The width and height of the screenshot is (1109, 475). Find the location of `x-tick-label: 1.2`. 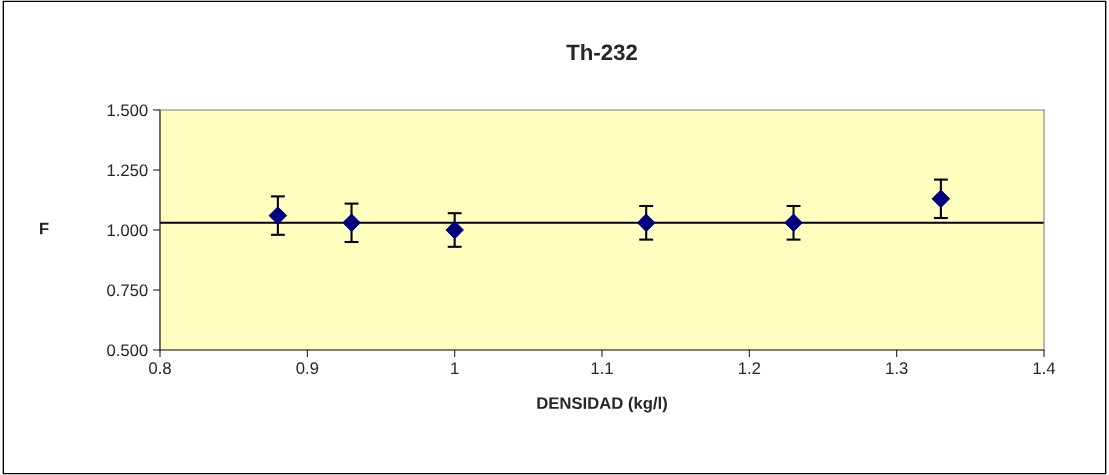

x-tick-label: 1.2 is located at coordinates (750, 368).